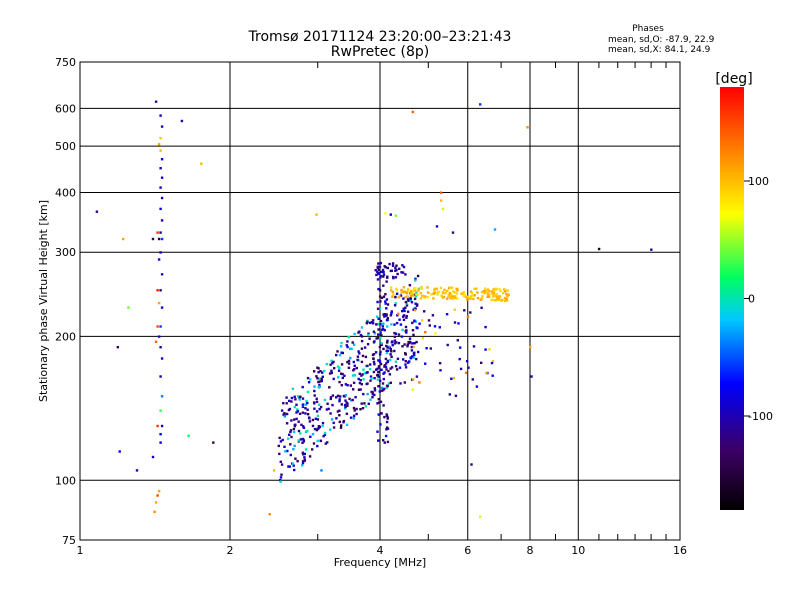  Describe the element at coordinates (680, 550) in the screenshot. I see `x-tick-label: 16` at that location.